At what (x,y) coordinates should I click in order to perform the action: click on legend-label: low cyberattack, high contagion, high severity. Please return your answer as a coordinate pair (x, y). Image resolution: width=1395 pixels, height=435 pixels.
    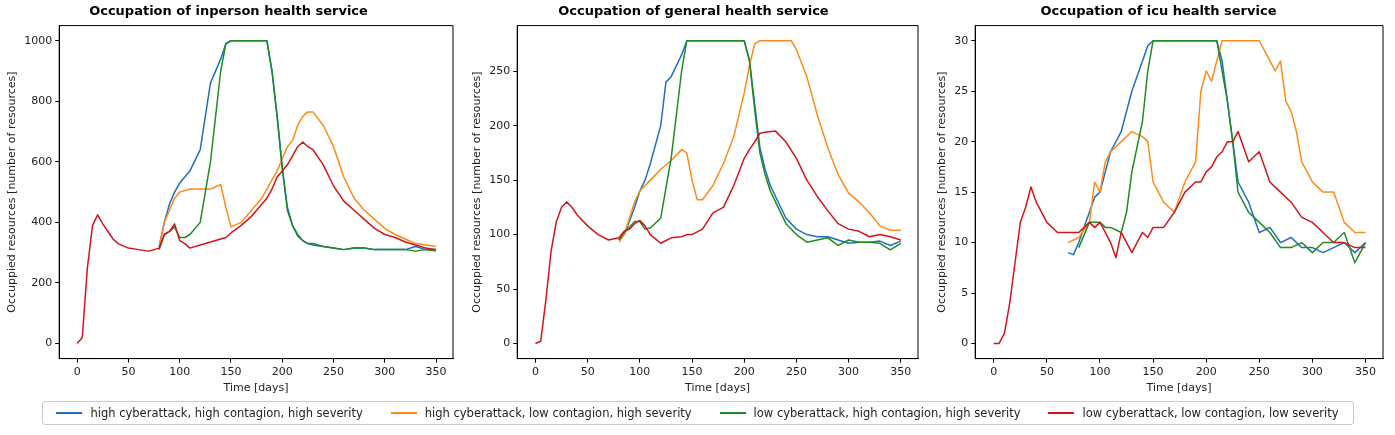
    Looking at the image, I should click on (887, 413).